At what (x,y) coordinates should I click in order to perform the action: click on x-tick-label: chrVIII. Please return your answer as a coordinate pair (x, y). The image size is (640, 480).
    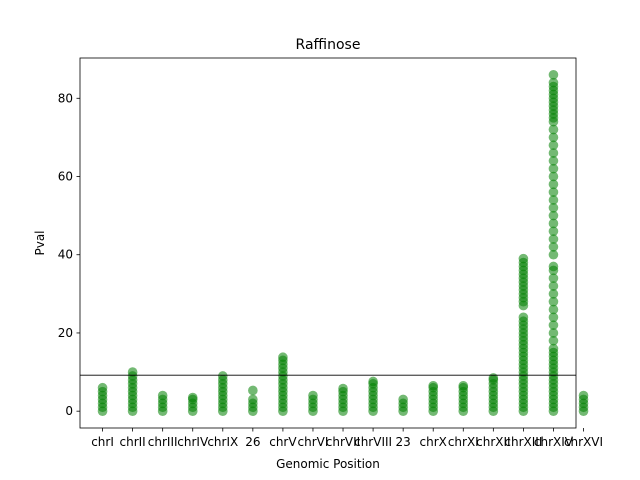
    Looking at the image, I should click on (373, 442).